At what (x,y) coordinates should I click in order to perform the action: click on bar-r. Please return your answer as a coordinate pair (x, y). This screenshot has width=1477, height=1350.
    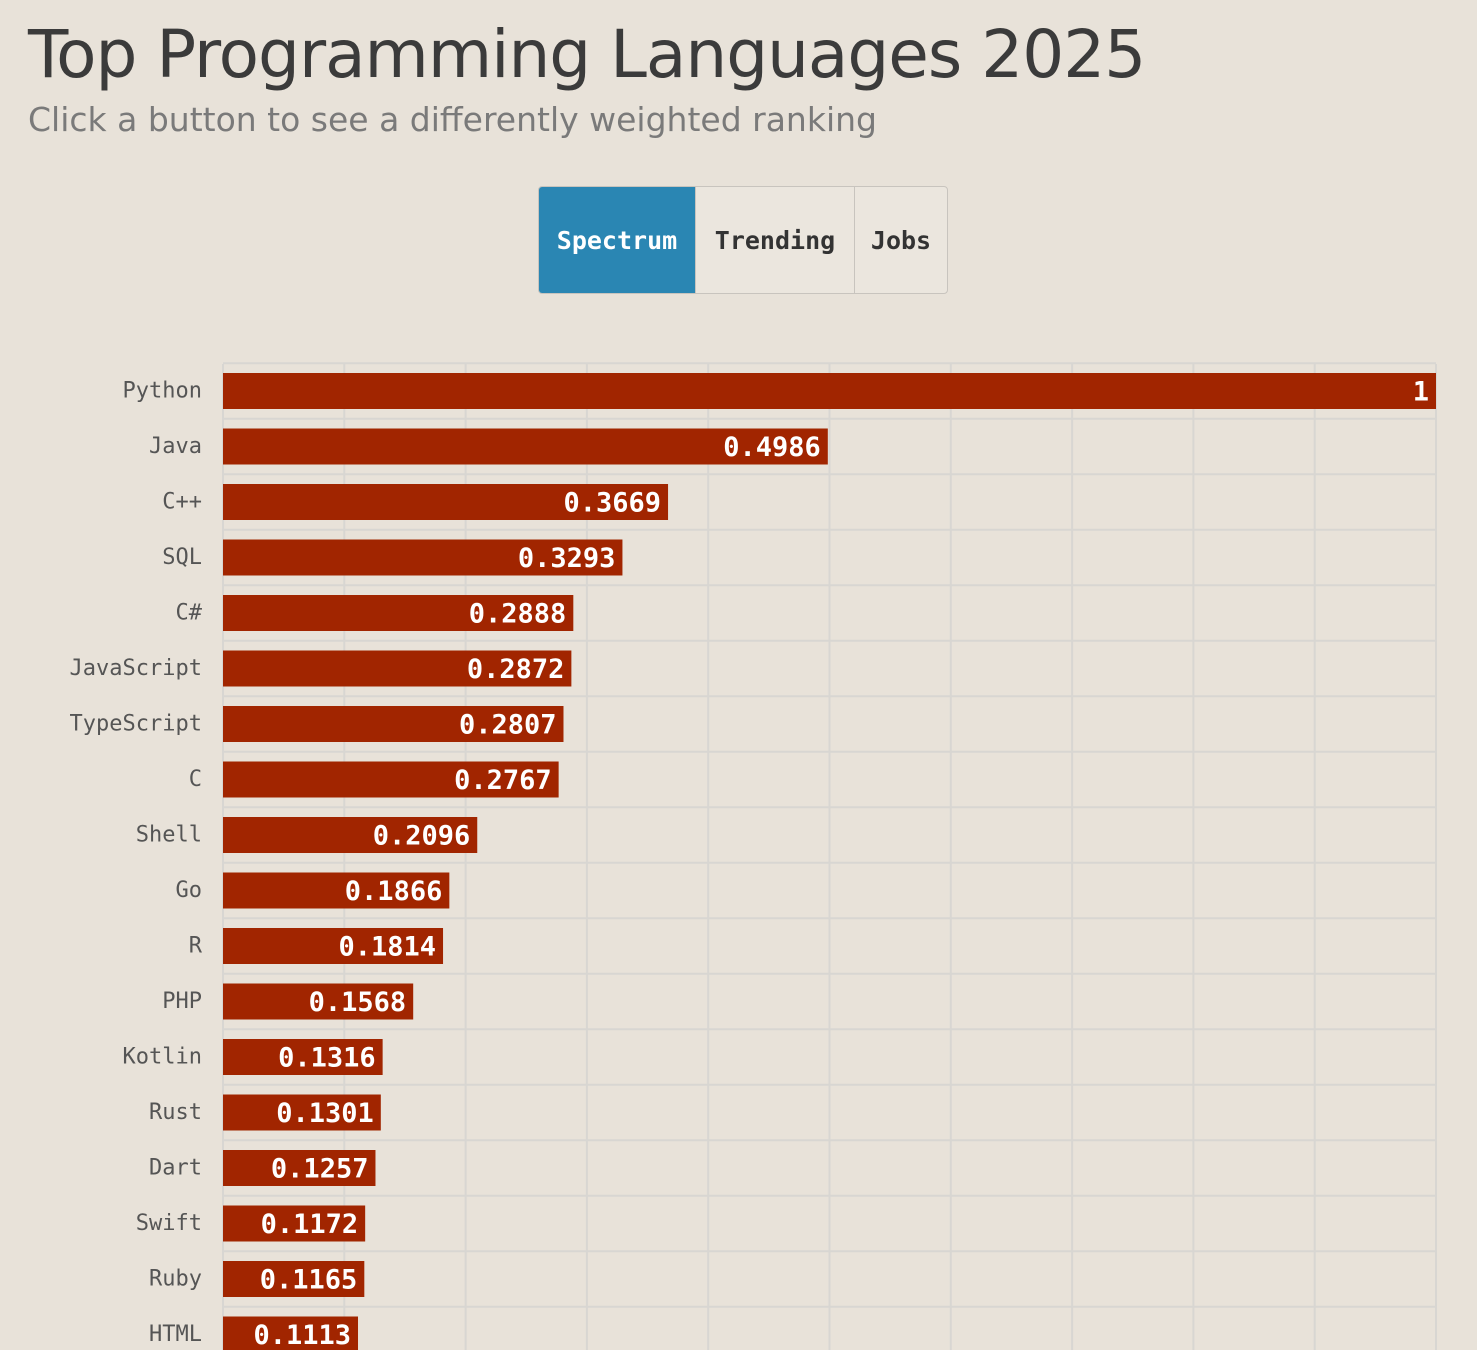
    Looking at the image, I should click on (333, 946).